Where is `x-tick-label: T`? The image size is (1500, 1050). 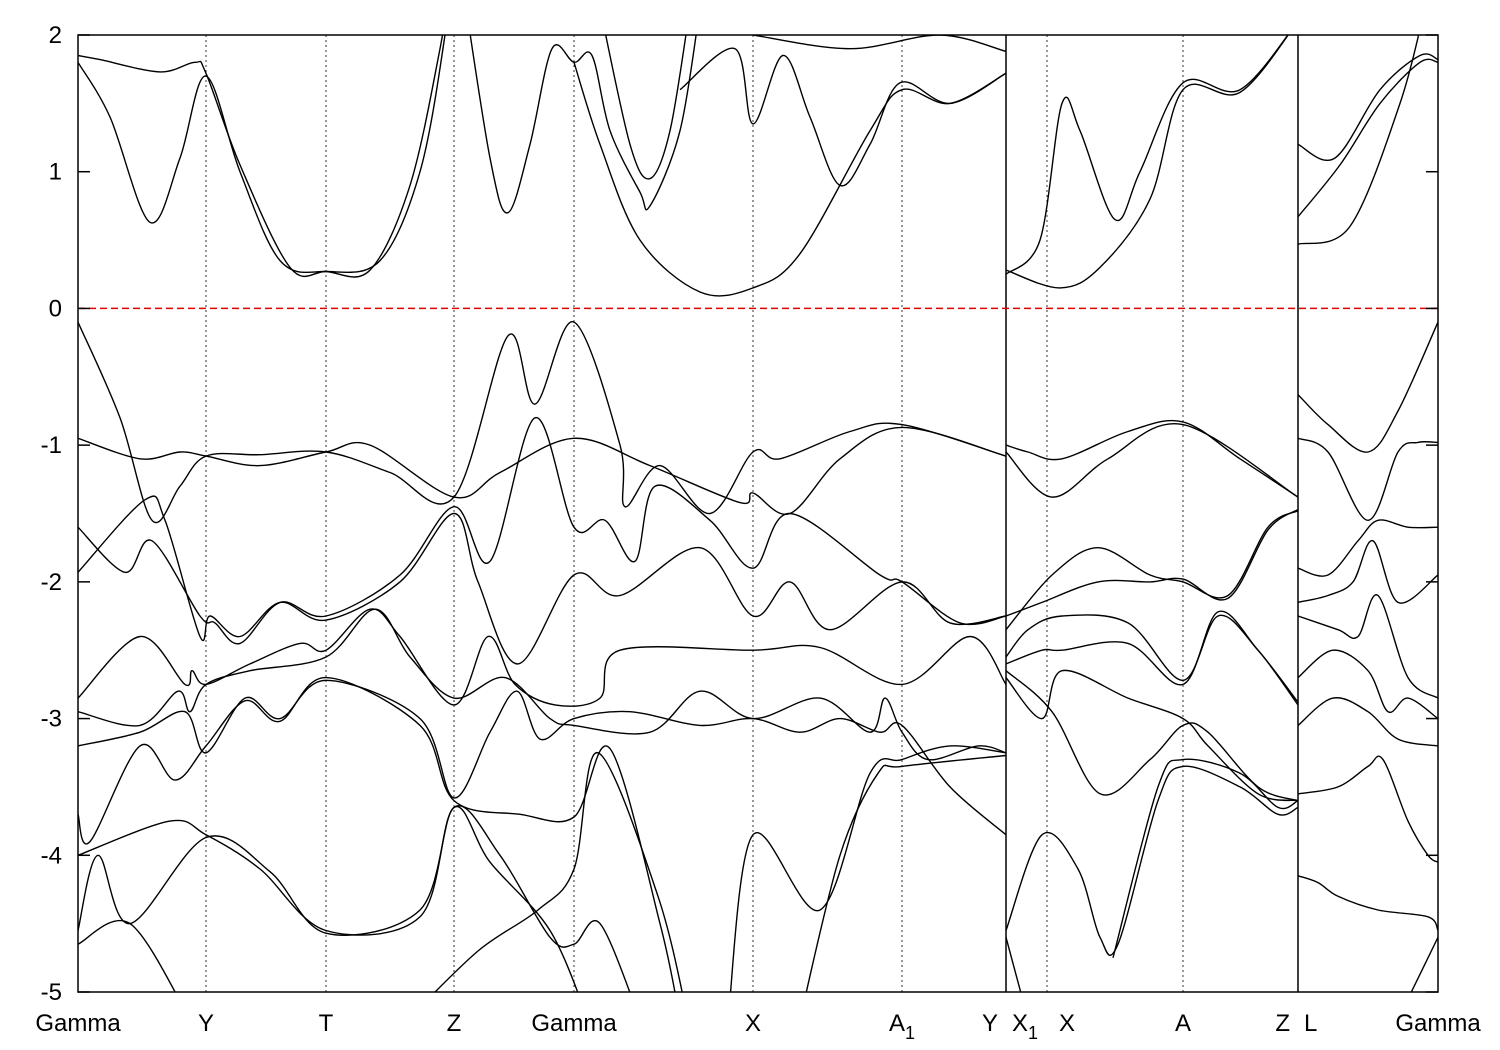
x-tick-label: T is located at coordinates (326, 1023).